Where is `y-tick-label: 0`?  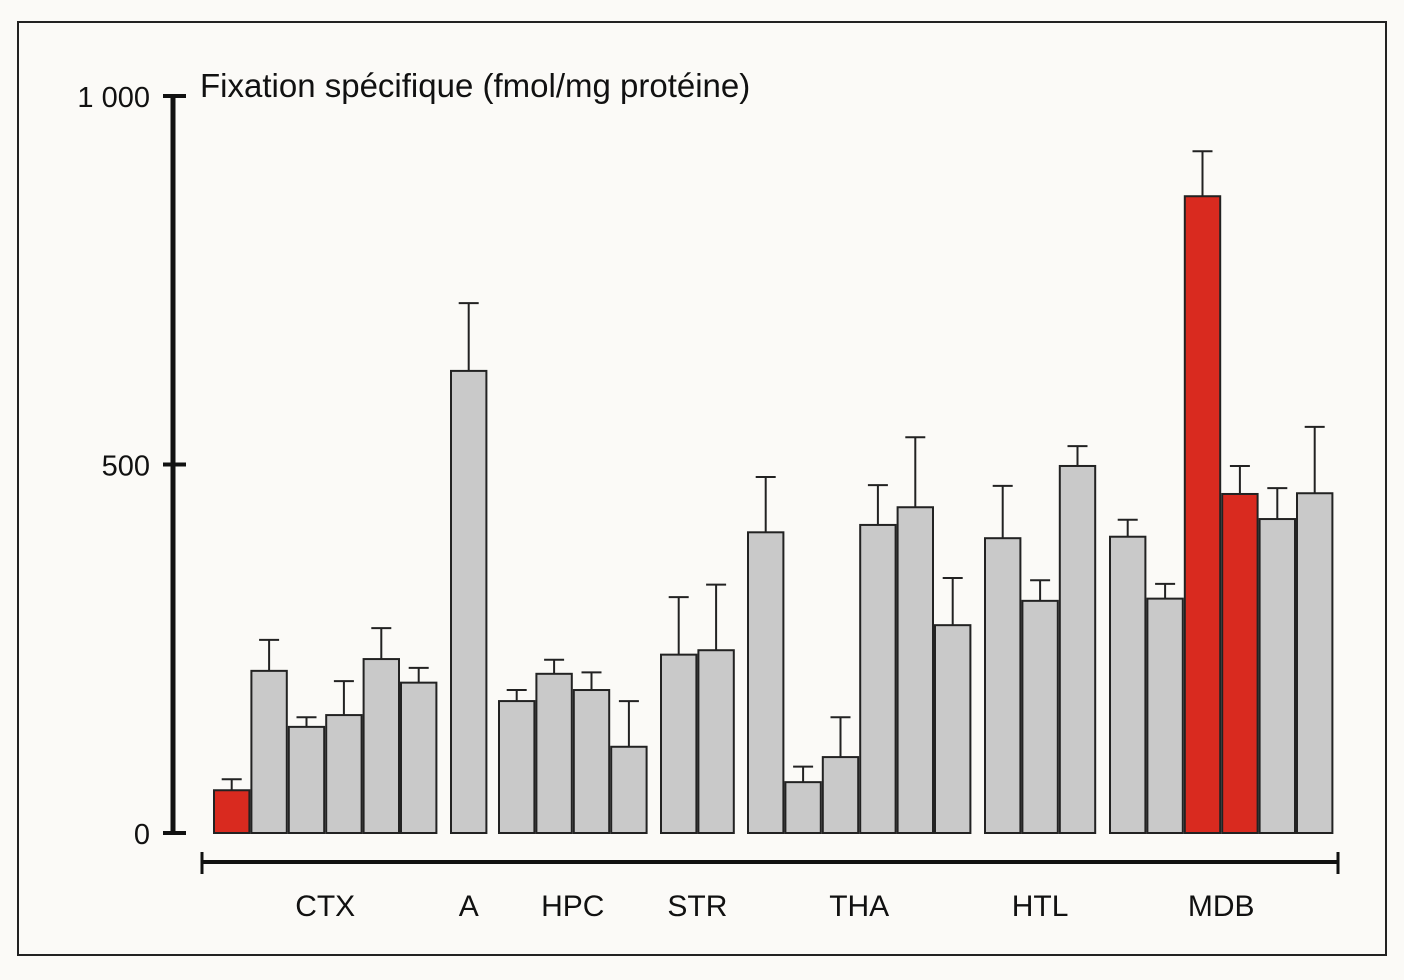
y-tick-label: 0 is located at coordinates (142, 835).